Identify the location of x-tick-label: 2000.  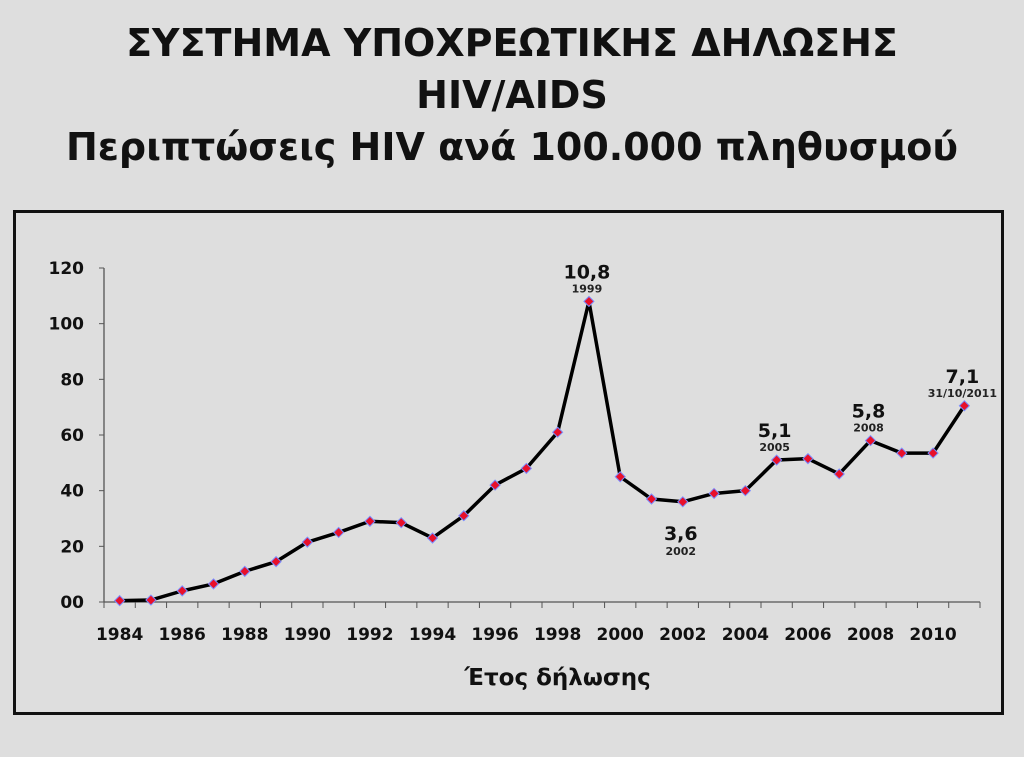
(620, 635).